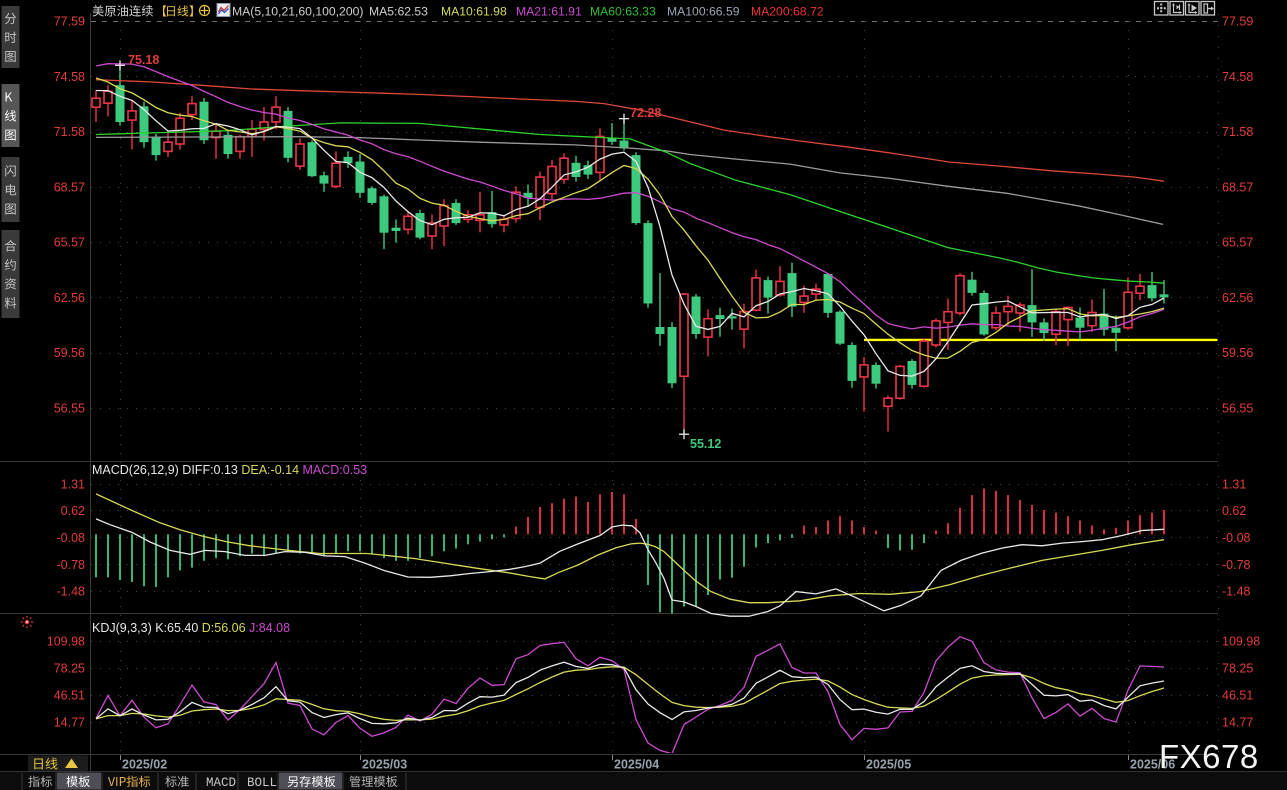 The height and width of the screenshot is (790, 1287). I want to click on svg-text: MA21:61.91, so click(549, 12).